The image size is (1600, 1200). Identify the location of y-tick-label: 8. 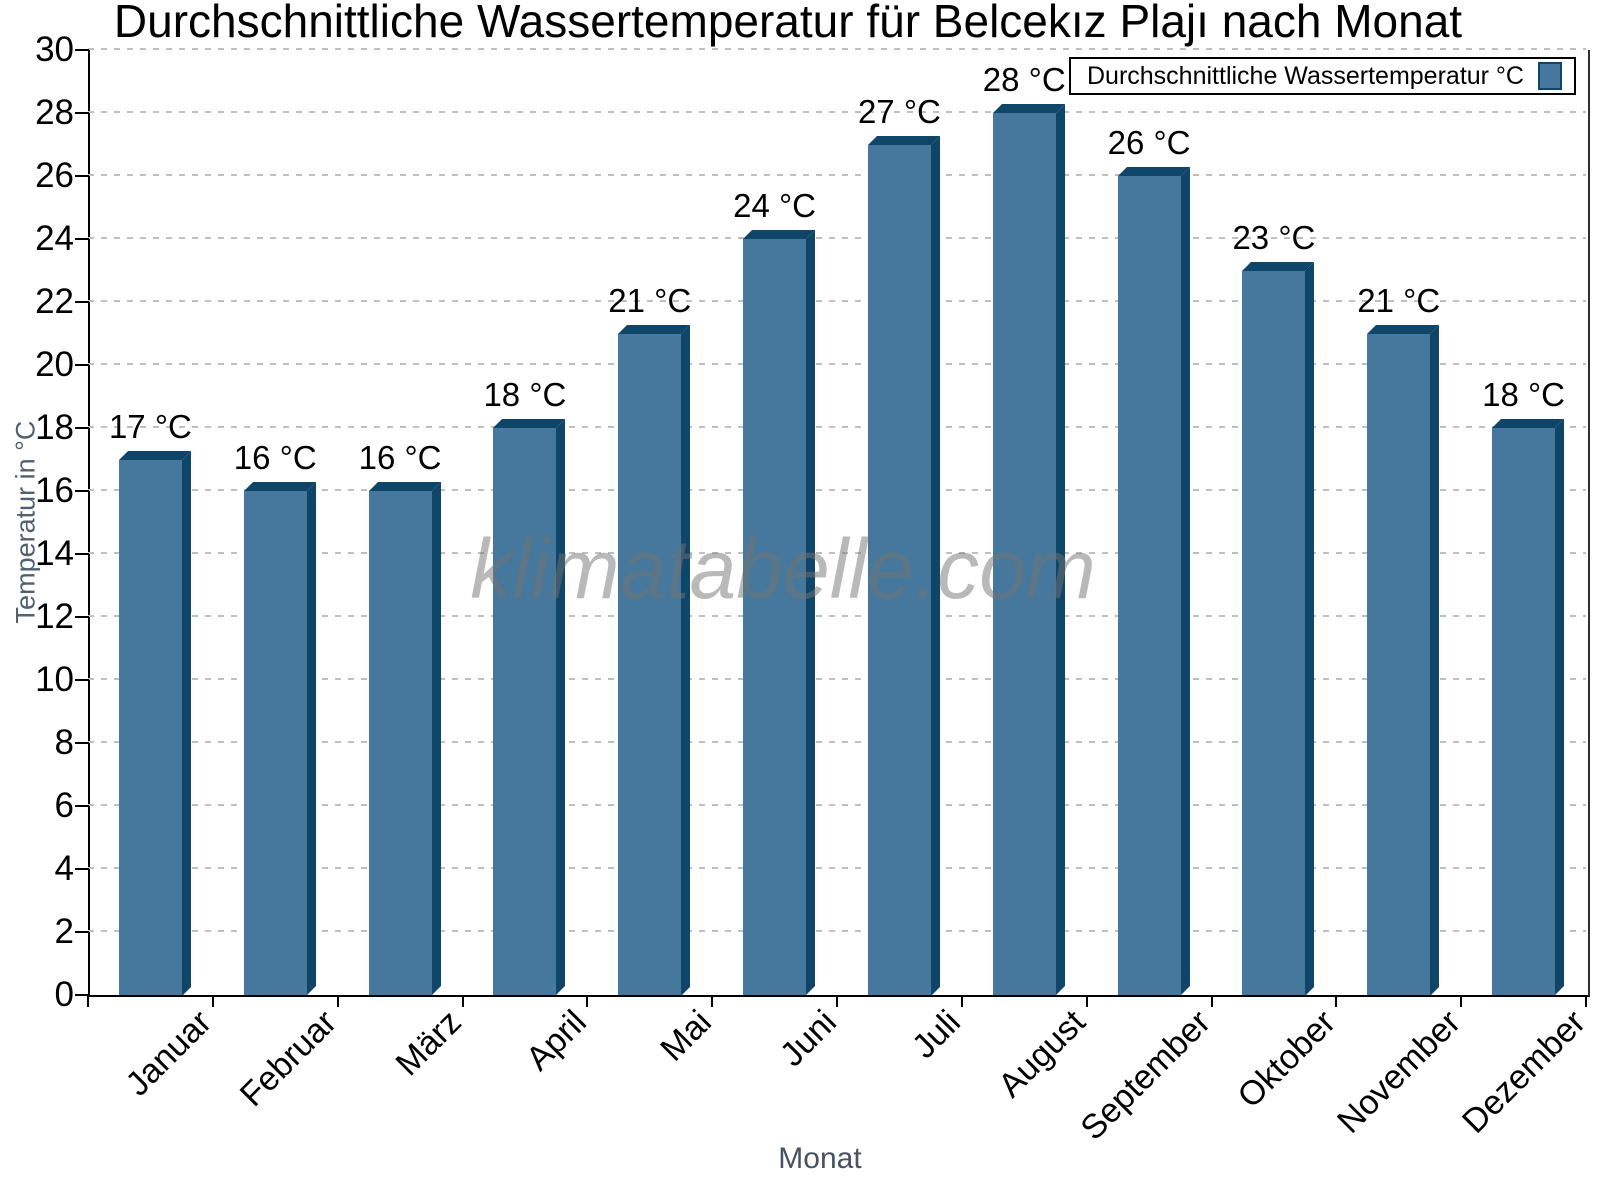
(64, 742).